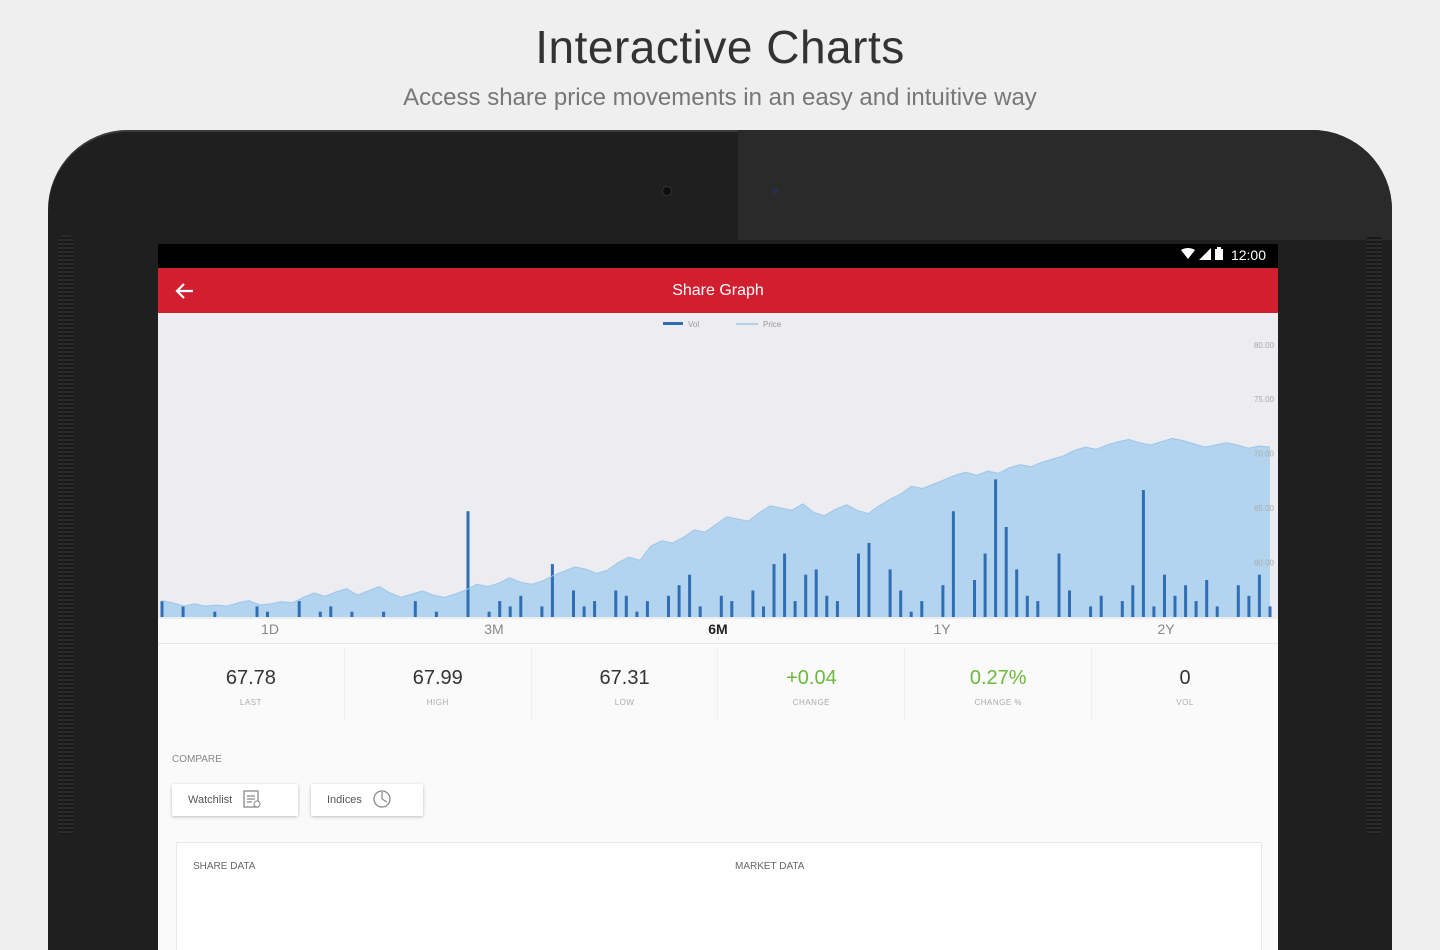 This screenshot has width=1440, height=950. What do you see at coordinates (775, 191) in the screenshot?
I see `light-sensor` at bounding box center [775, 191].